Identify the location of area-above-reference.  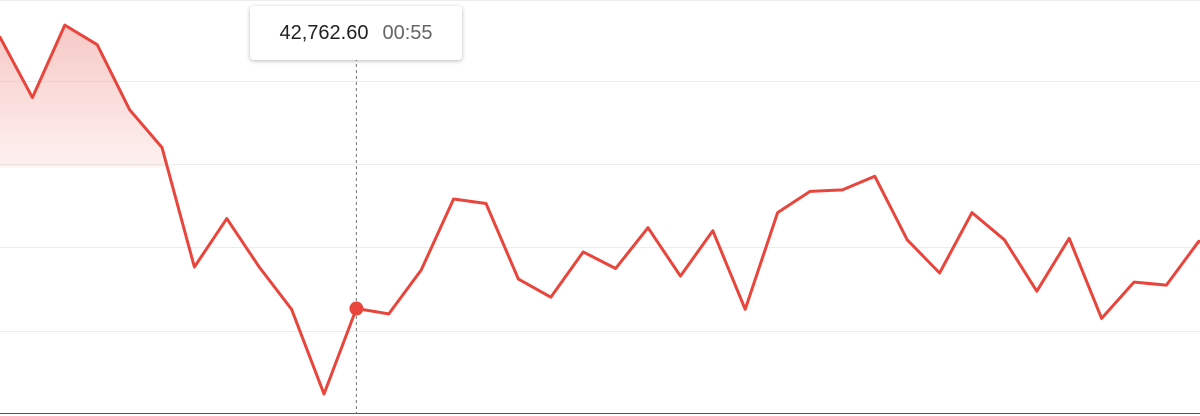
(84, 96).